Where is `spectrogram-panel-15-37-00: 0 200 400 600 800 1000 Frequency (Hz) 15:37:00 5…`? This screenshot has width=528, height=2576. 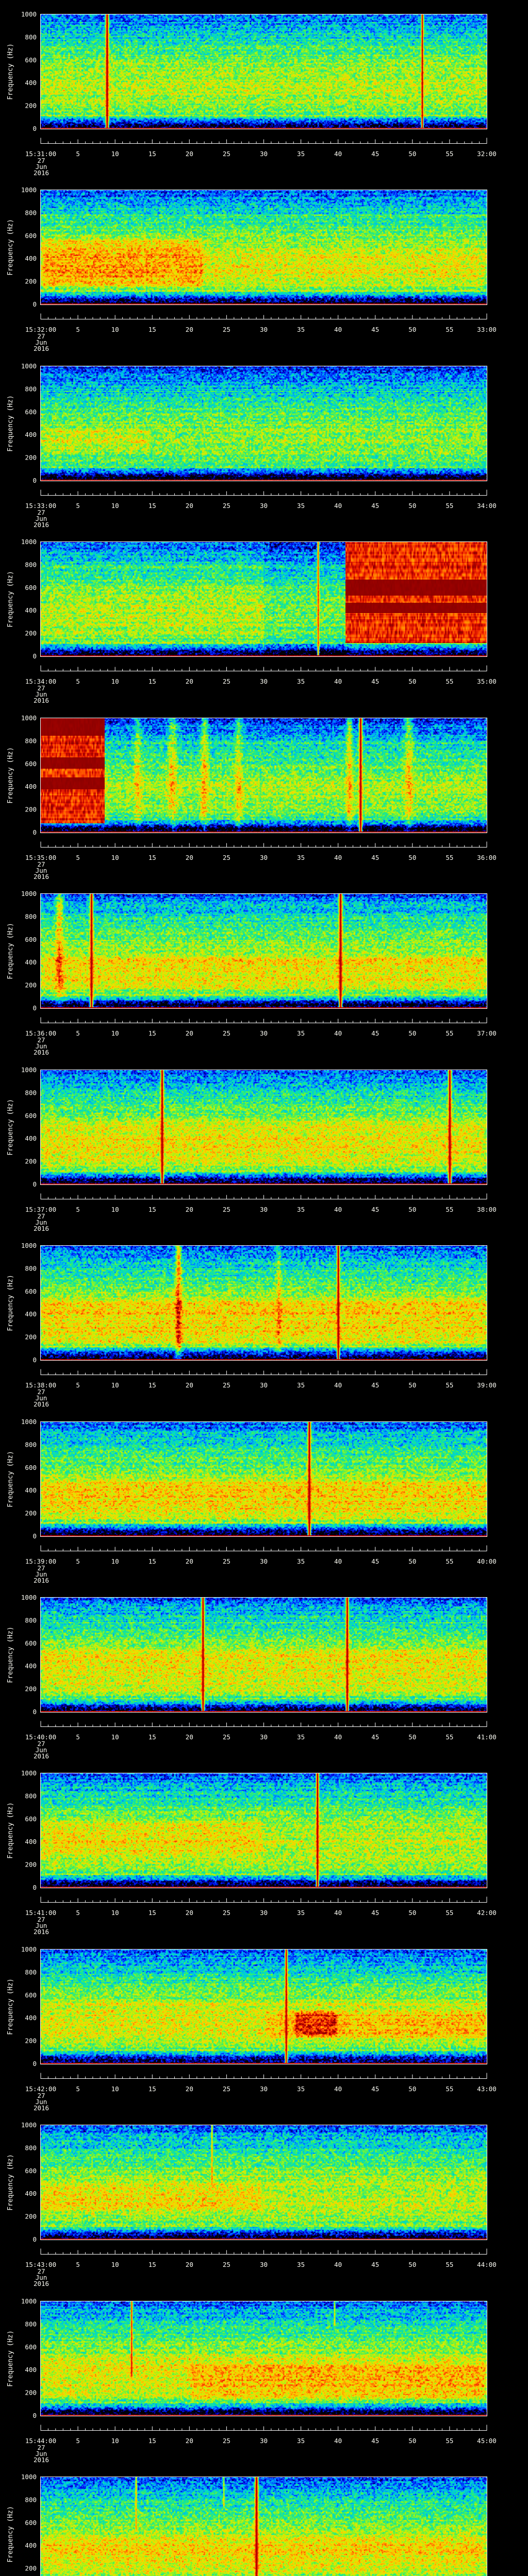 spectrogram-panel-15-37-00: 0 200 400 600 800 1000 Frequency (Hz) 15:37:00 5… is located at coordinates (264, 1144).